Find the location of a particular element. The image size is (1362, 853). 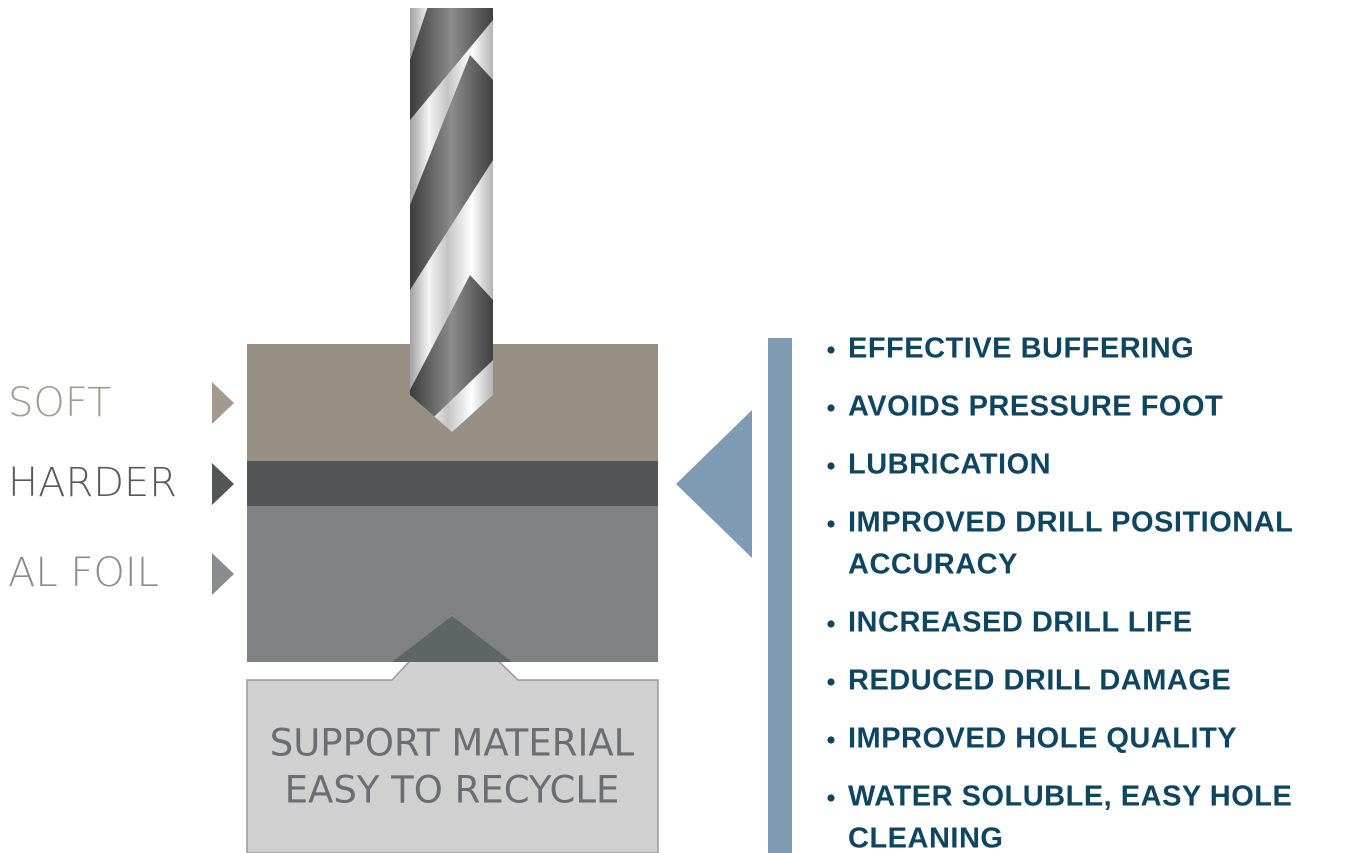

support-text: EASY TO RECYCLE is located at coordinates (452, 790).